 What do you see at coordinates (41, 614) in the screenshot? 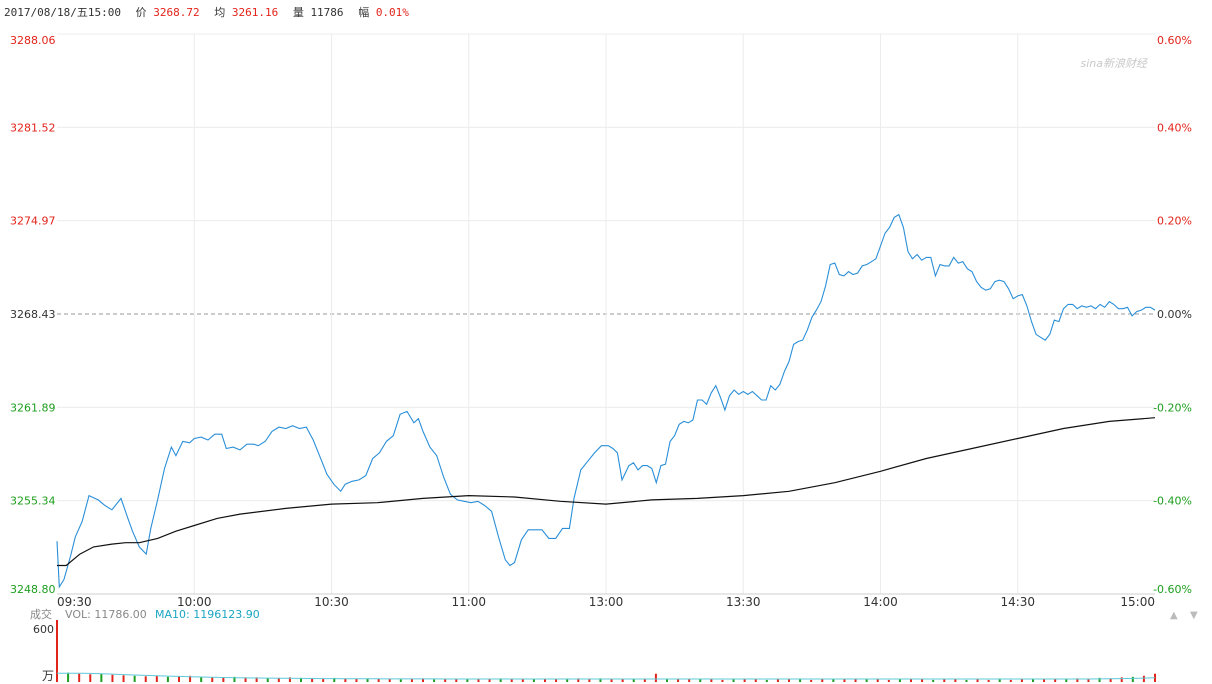
I see `volume-title: 成交` at bounding box center [41, 614].